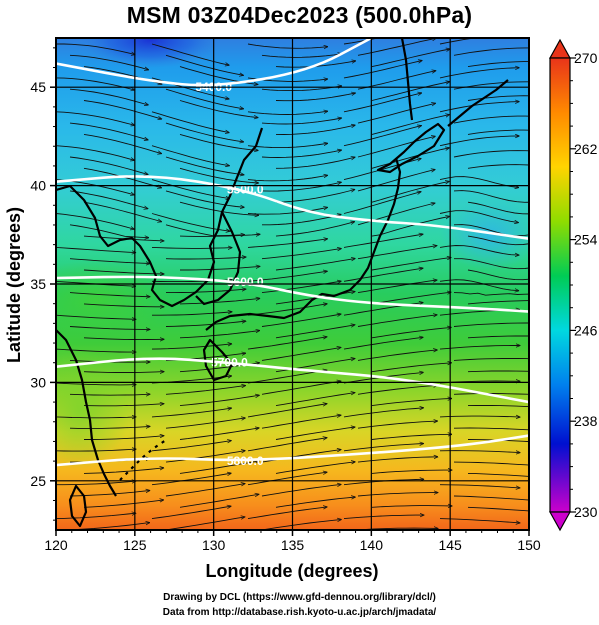 The image size is (599, 625). I want to click on map-title: MSM 03Z04Dec2023 (500.0hPa), so click(299, 15).